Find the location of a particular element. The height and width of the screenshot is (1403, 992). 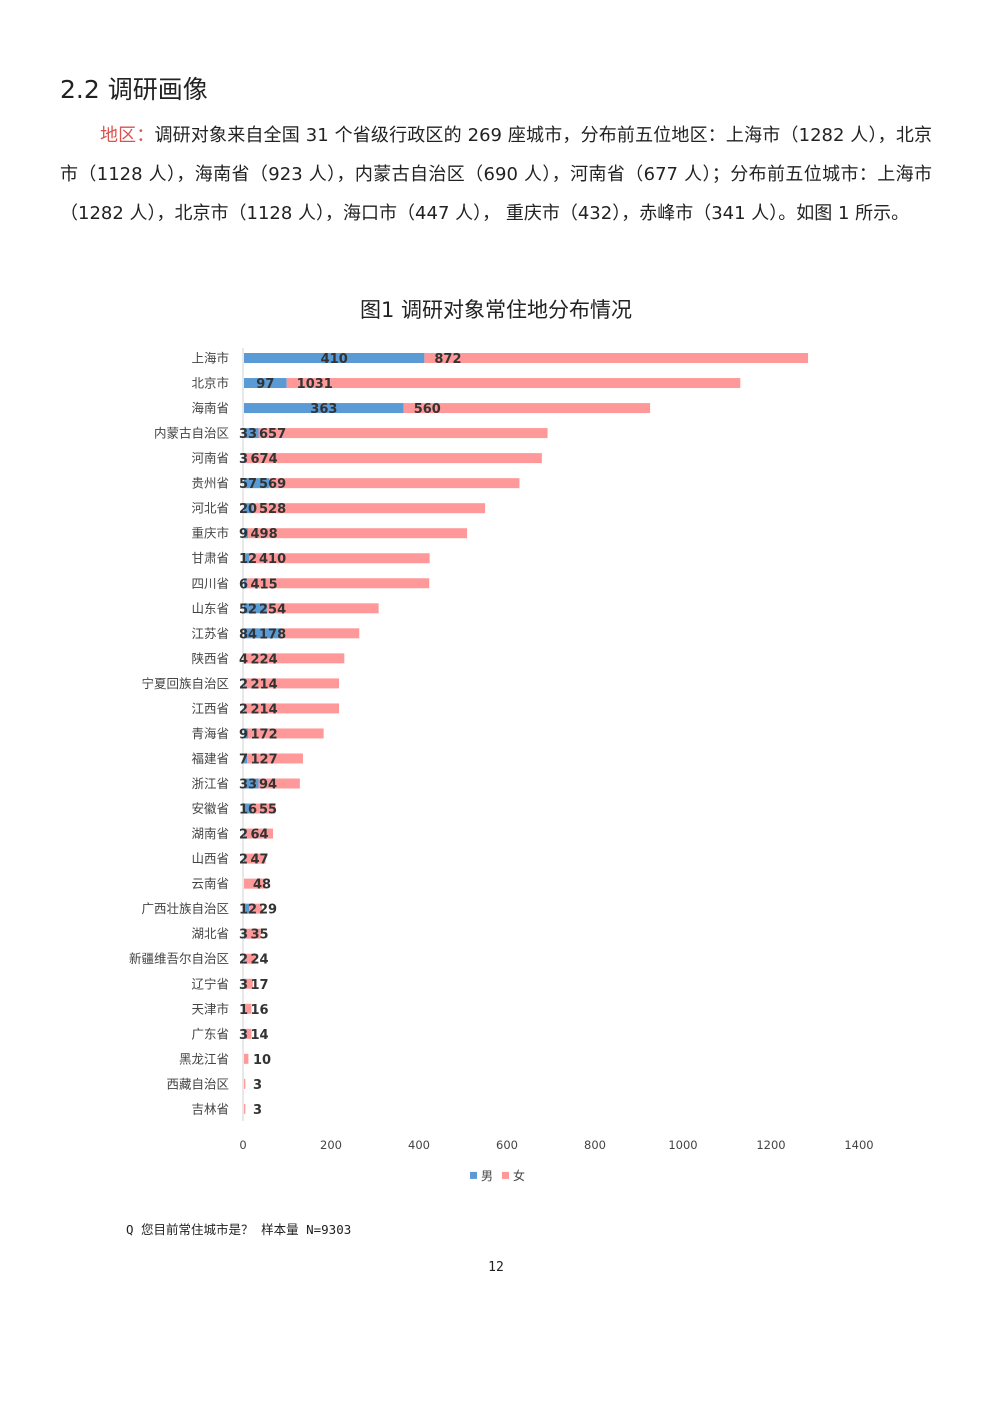

category-label: 甘肃省 is located at coordinates (210, 558).